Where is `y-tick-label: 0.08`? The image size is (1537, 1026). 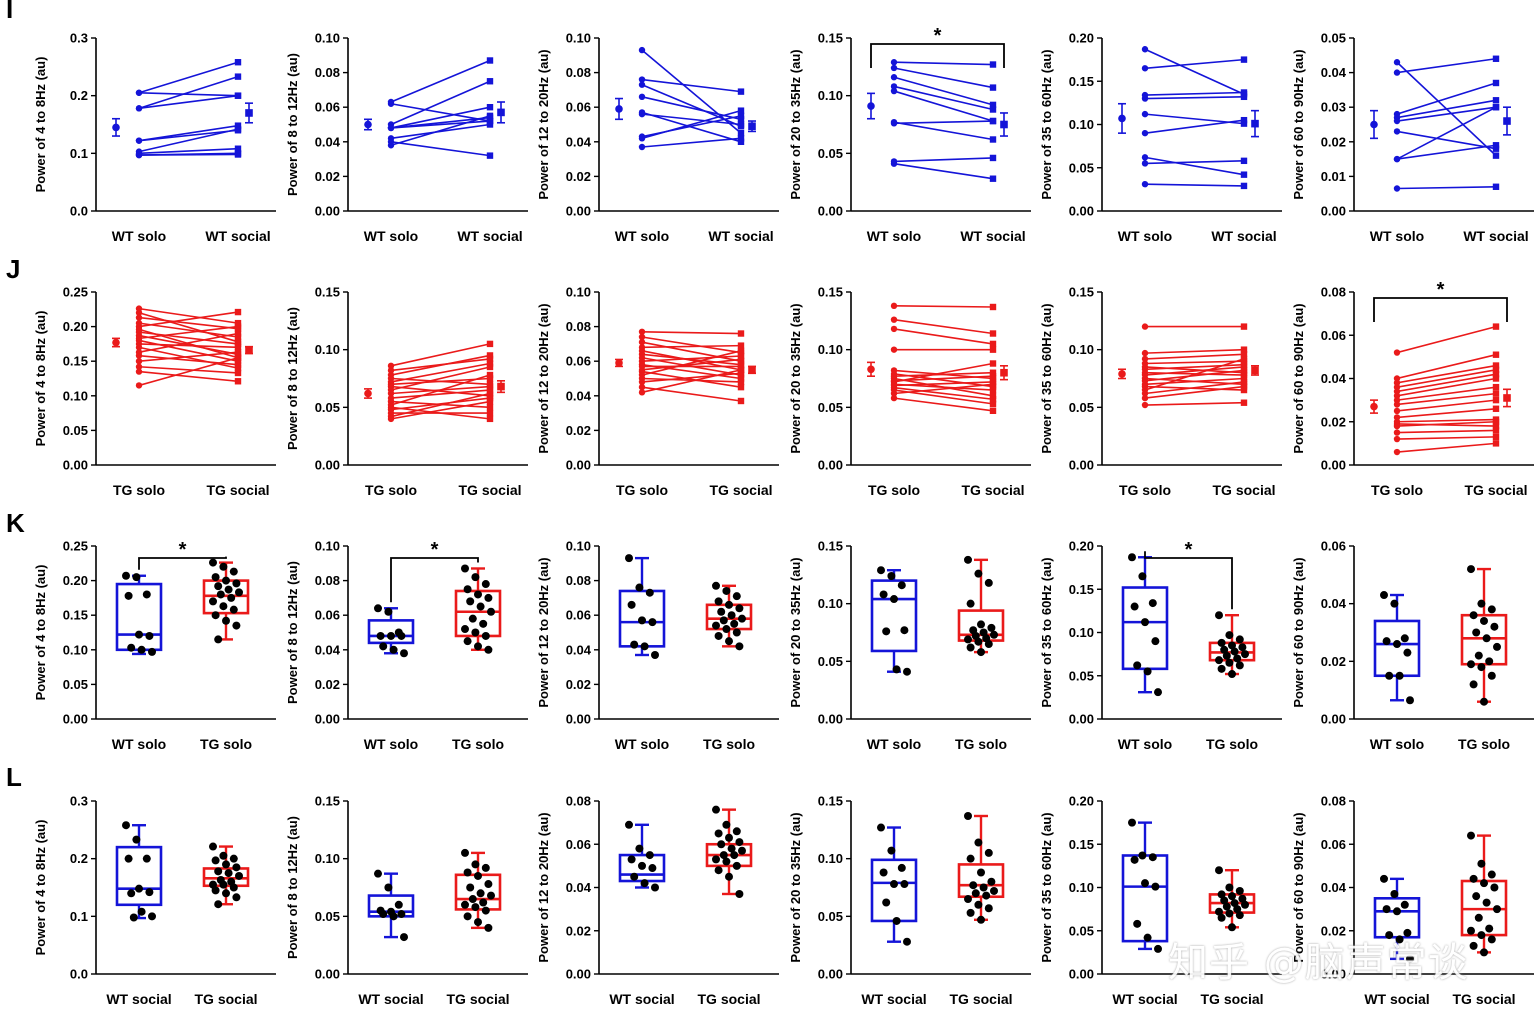
y-tick-label: 0.08 is located at coordinates (1333, 292).